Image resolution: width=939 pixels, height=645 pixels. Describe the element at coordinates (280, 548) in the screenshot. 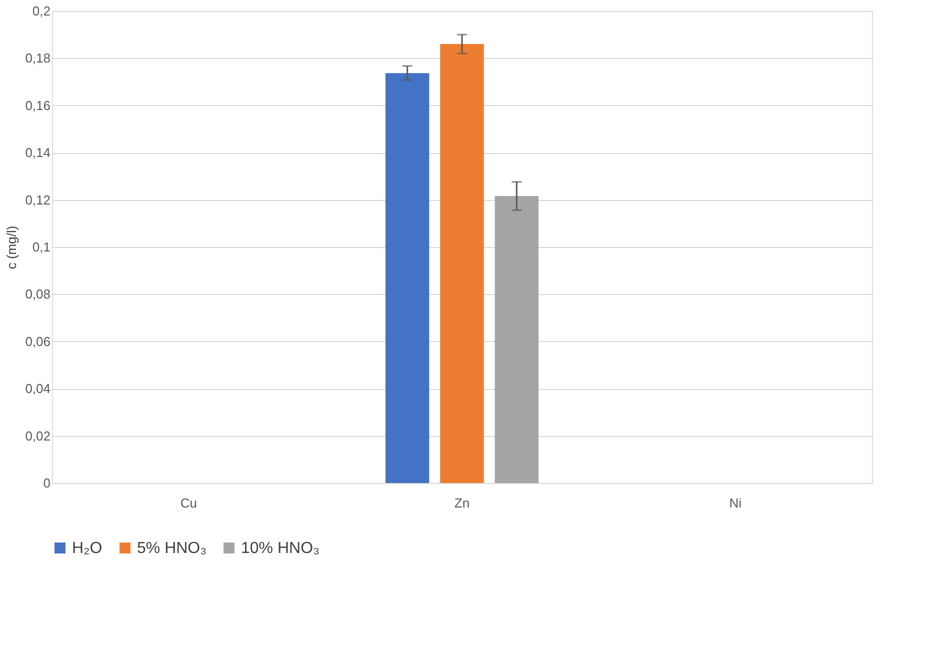

I see `legend-label: 10% HNO₃` at that location.